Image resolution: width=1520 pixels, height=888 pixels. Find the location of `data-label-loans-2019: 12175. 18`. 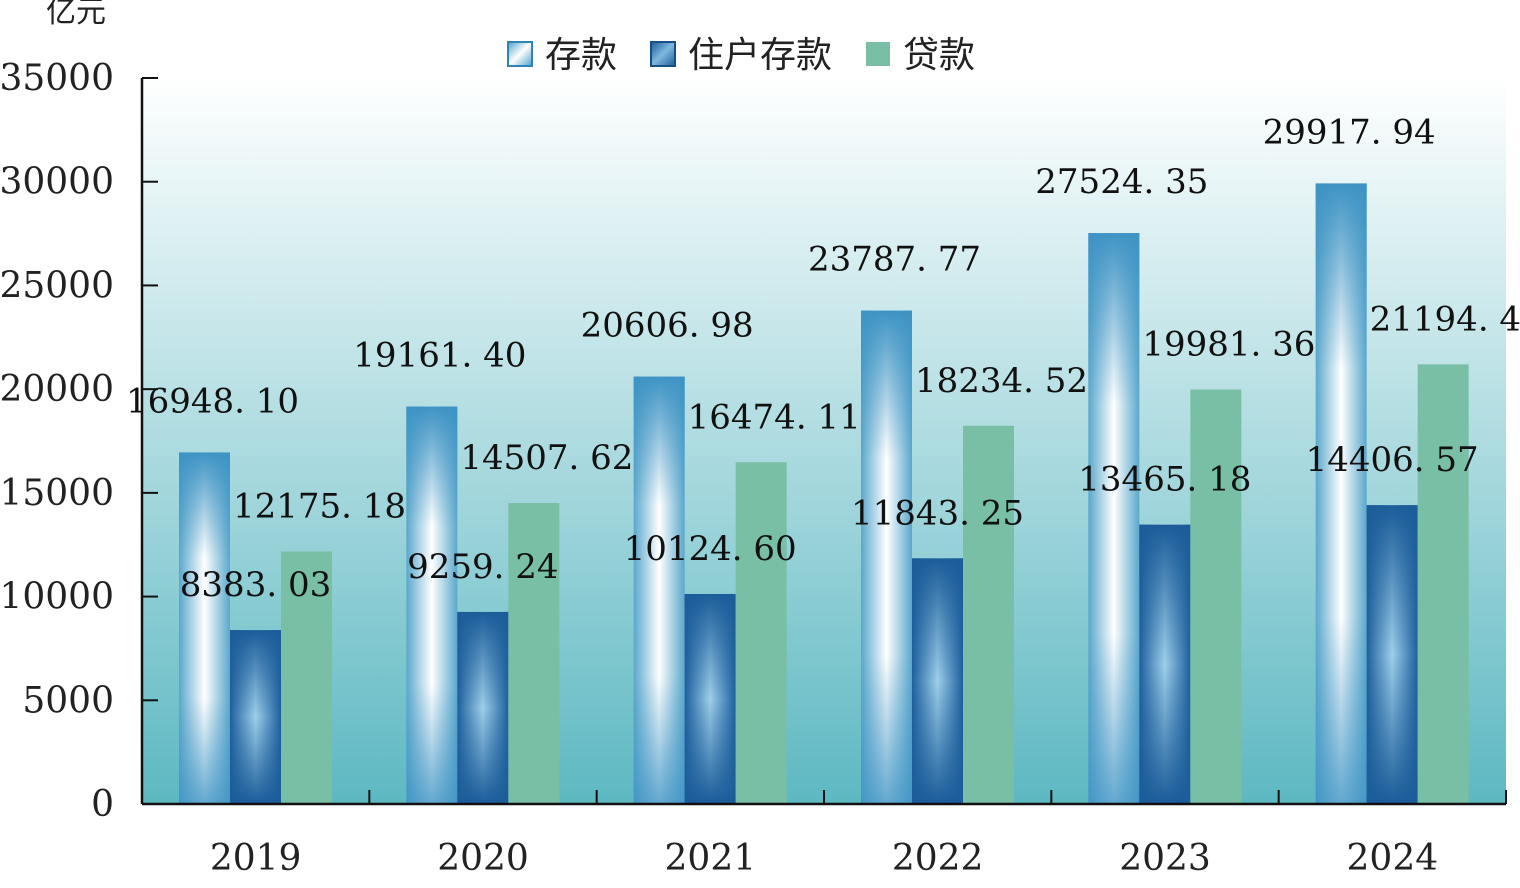

data-label-loans-2019: 12175. 18 is located at coordinates (319, 506).